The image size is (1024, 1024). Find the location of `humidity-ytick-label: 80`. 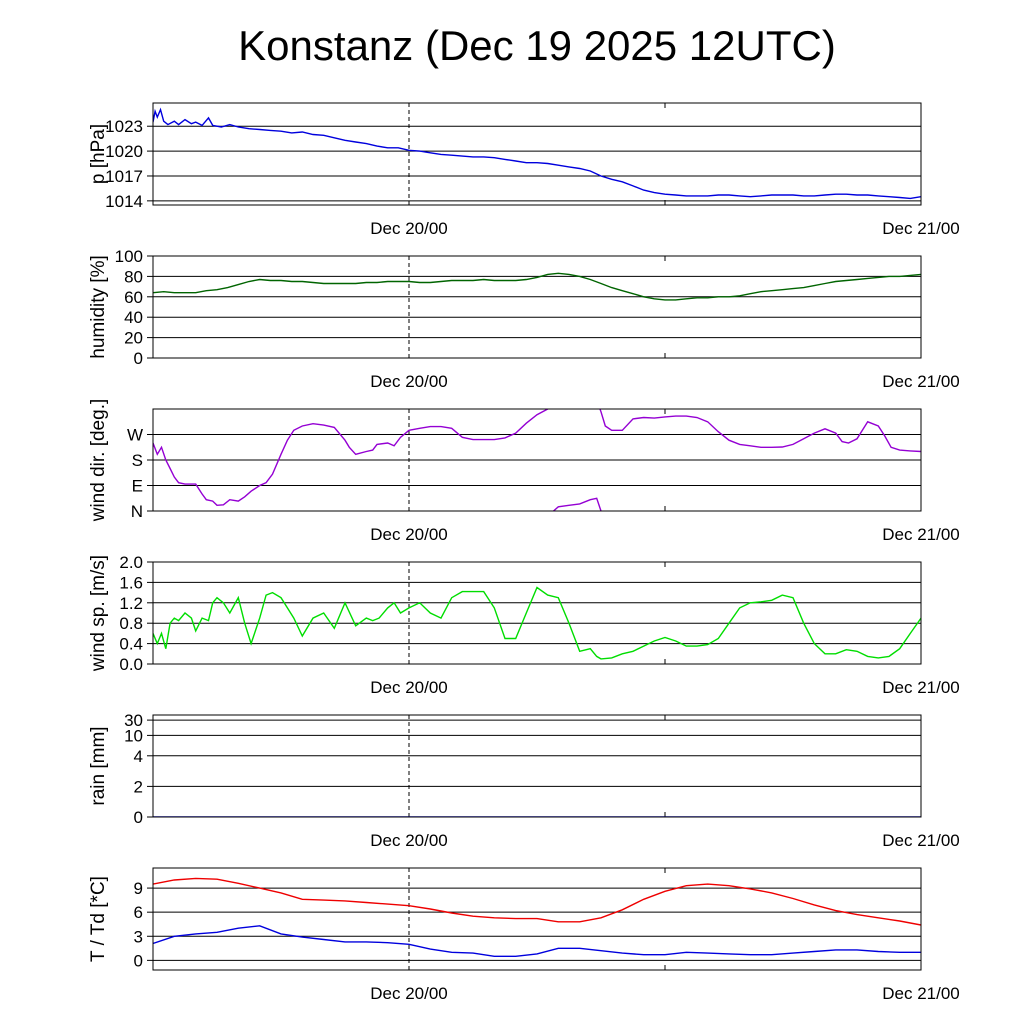

humidity-ytick-label: 80 is located at coordinates (133, 276).